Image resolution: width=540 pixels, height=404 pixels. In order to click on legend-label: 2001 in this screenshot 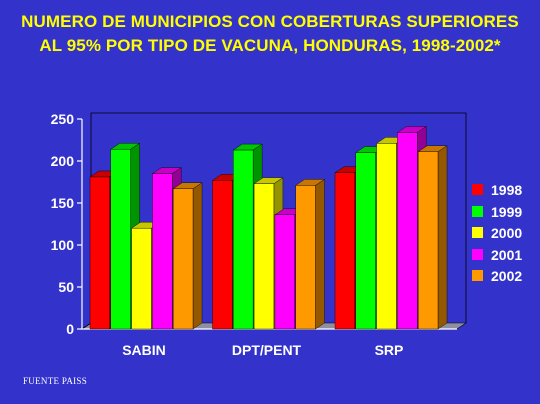, I will do `click(507, 254)`.